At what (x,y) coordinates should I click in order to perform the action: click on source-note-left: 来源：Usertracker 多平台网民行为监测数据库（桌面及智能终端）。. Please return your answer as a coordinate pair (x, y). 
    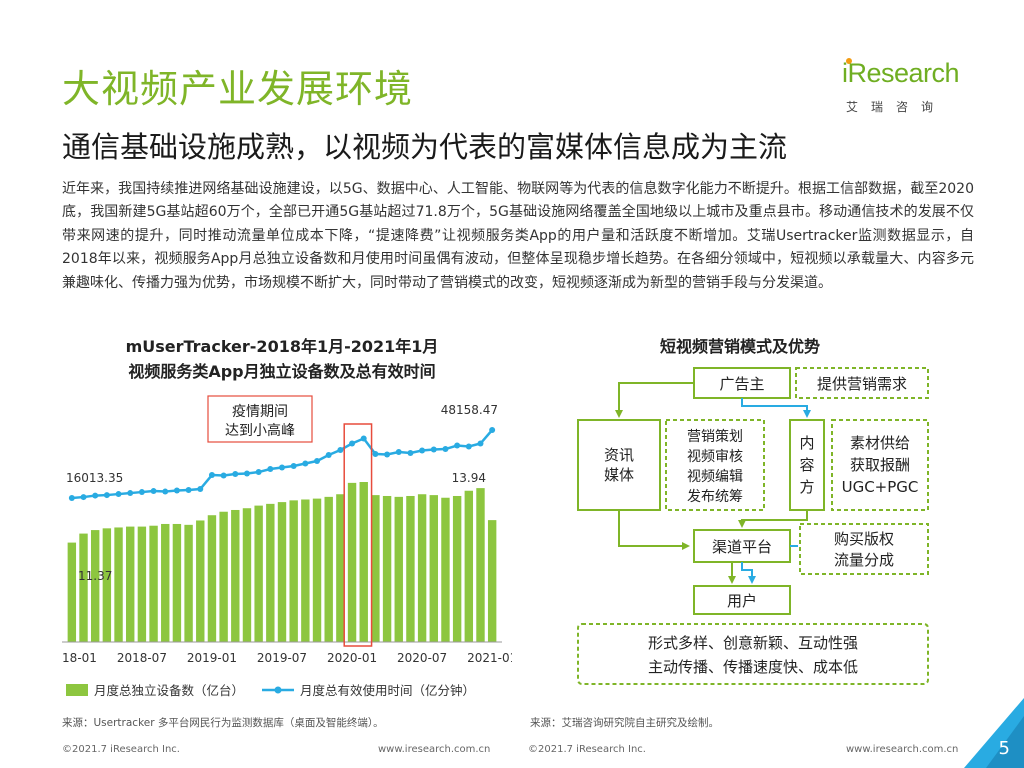
    Looking at the image, I should click on (223, 723).